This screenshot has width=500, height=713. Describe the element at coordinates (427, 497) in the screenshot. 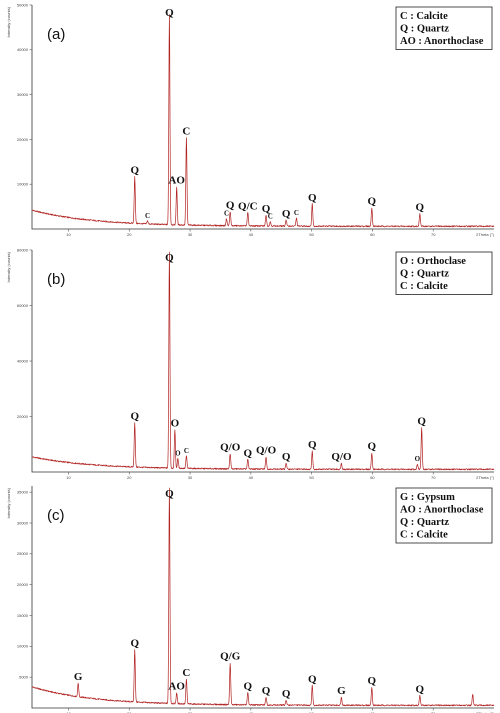

I see `legend-entry: G : Gypsum` at that location.